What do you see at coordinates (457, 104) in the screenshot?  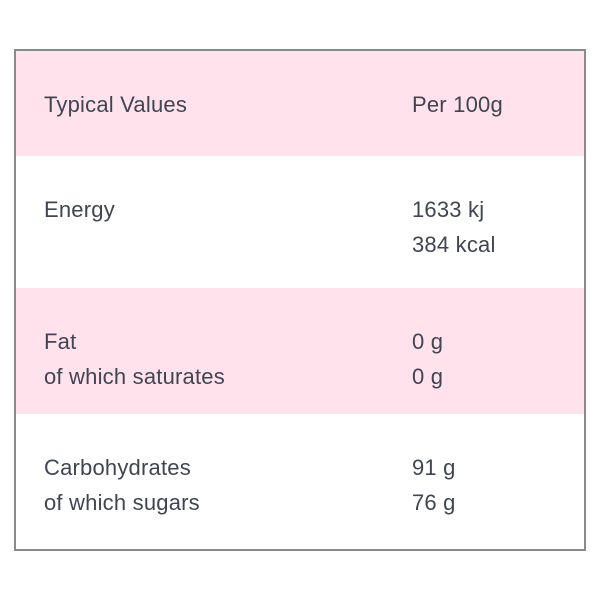 I see `per-100g-header: Per 100g` at bounding box center [457, 104].